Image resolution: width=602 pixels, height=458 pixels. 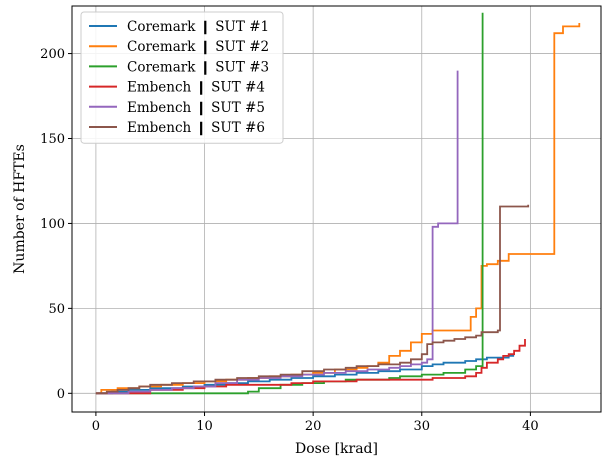 What do you see at coordinates (530, 426) in the screenshot?
I see `x-tick-label: 40` at bounding box center [530, 426].